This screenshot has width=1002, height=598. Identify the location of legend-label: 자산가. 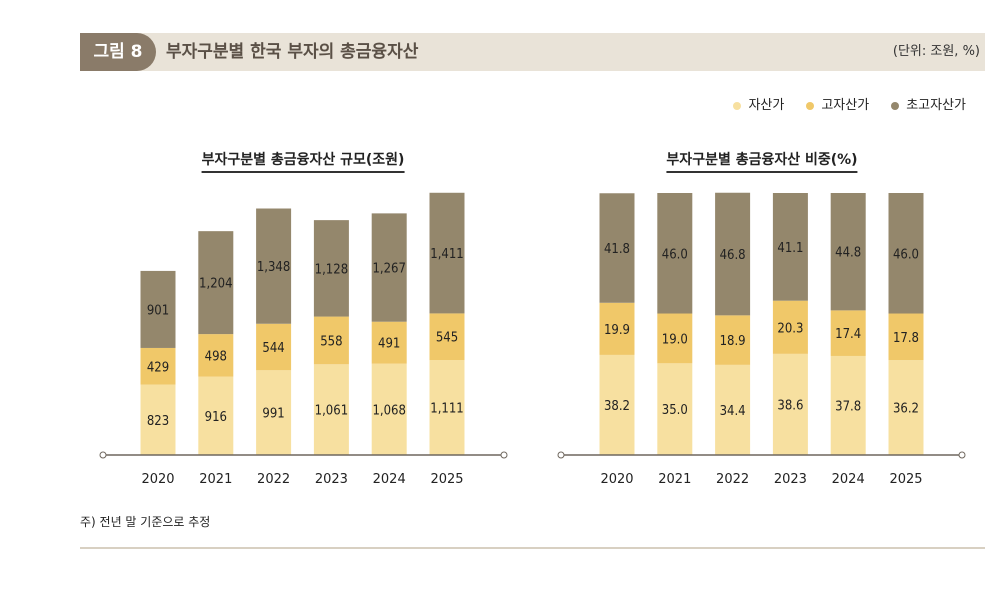
(766, 105).